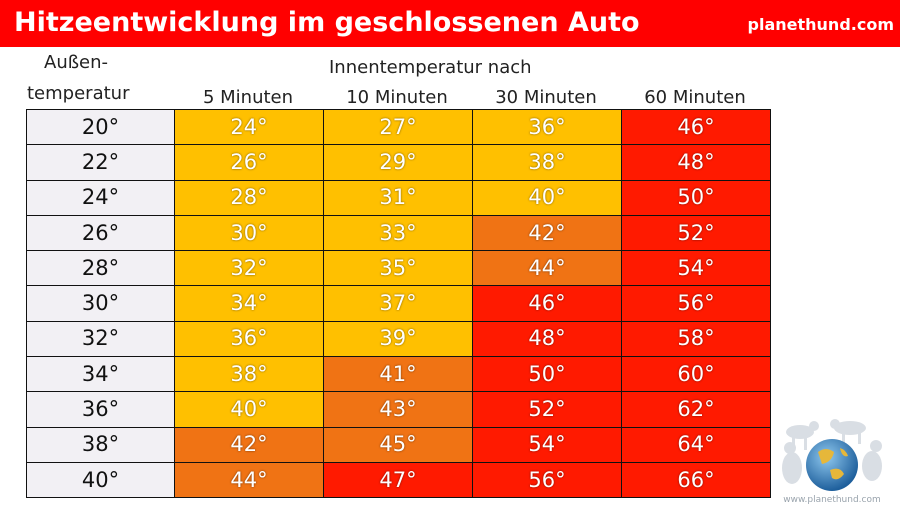 The height and width of the screenshot is (510, 900). I want to click on column-header-60min: 60 Minuten, so click(695, 97).